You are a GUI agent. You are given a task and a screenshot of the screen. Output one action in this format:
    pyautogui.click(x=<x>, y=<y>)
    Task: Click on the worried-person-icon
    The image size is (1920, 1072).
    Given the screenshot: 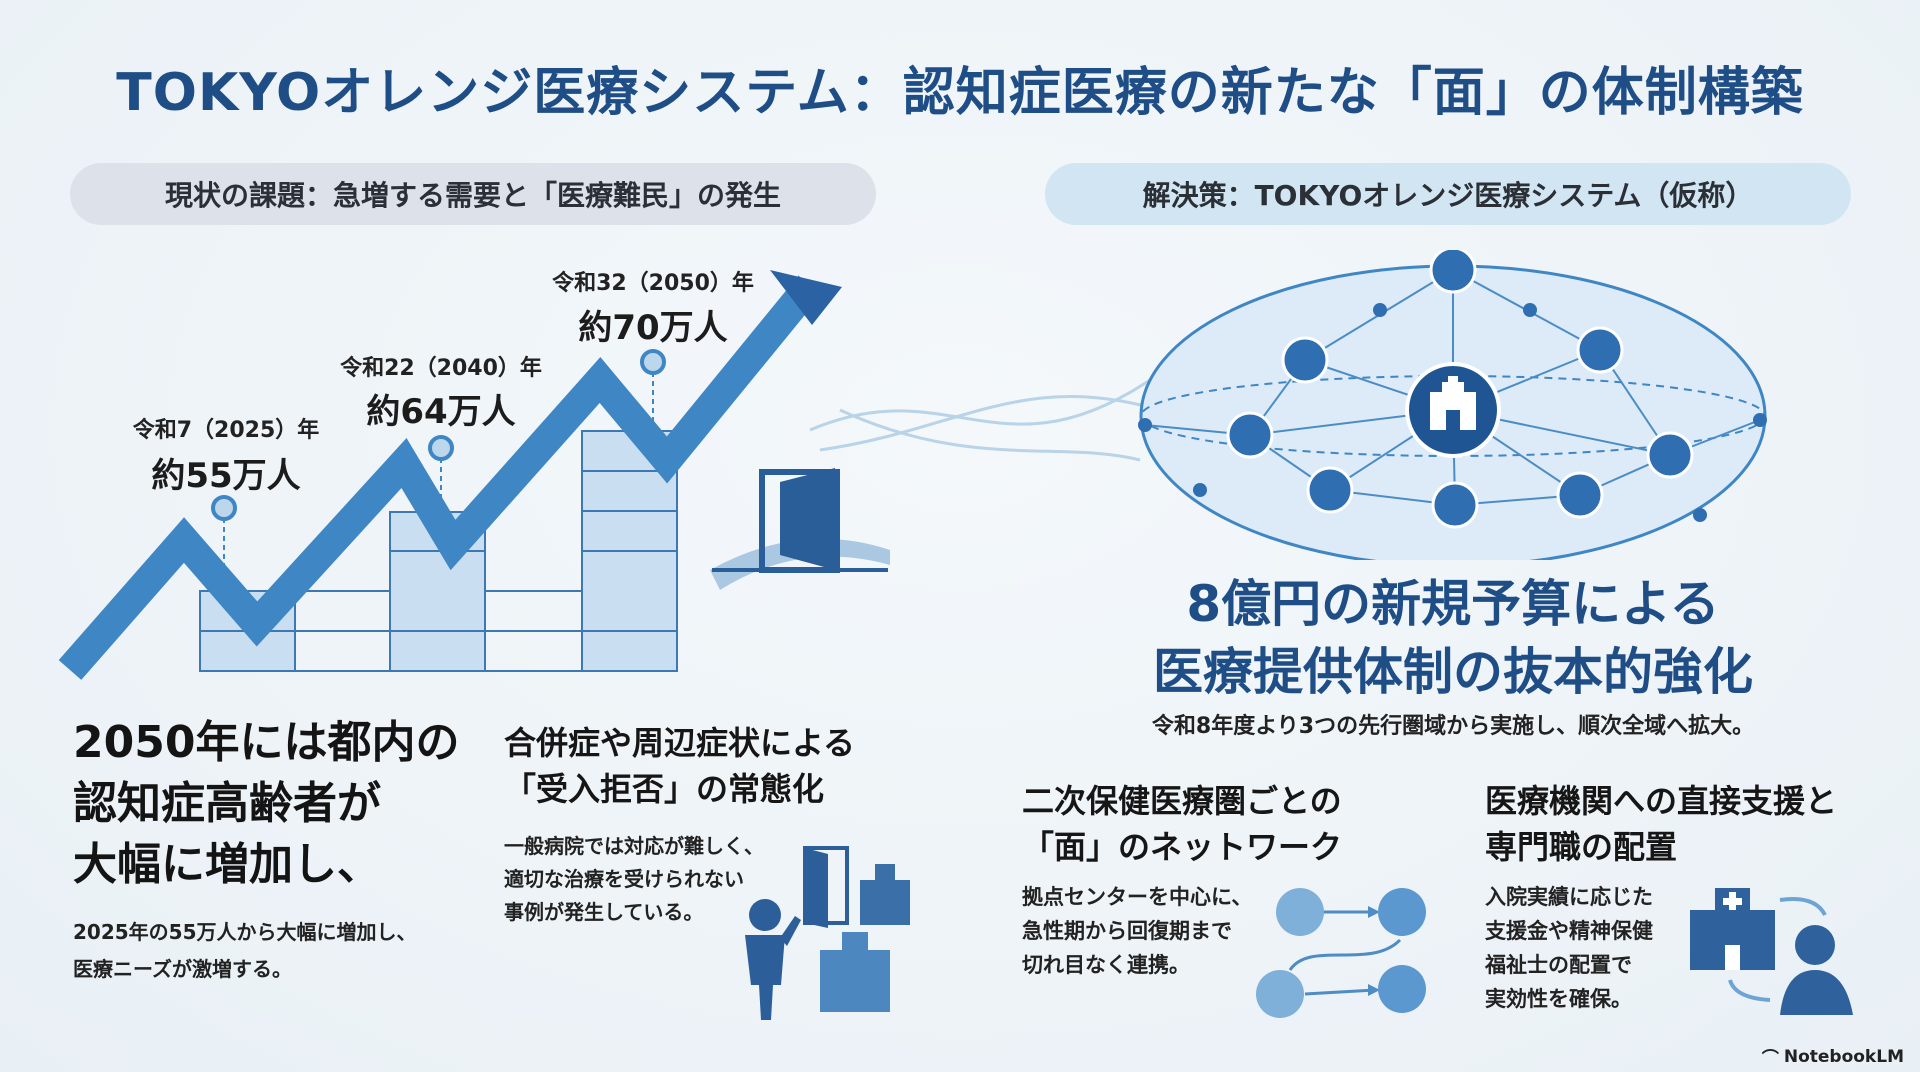 What is the action you would take?
    pyautogui.click(x=773, y=959)
    